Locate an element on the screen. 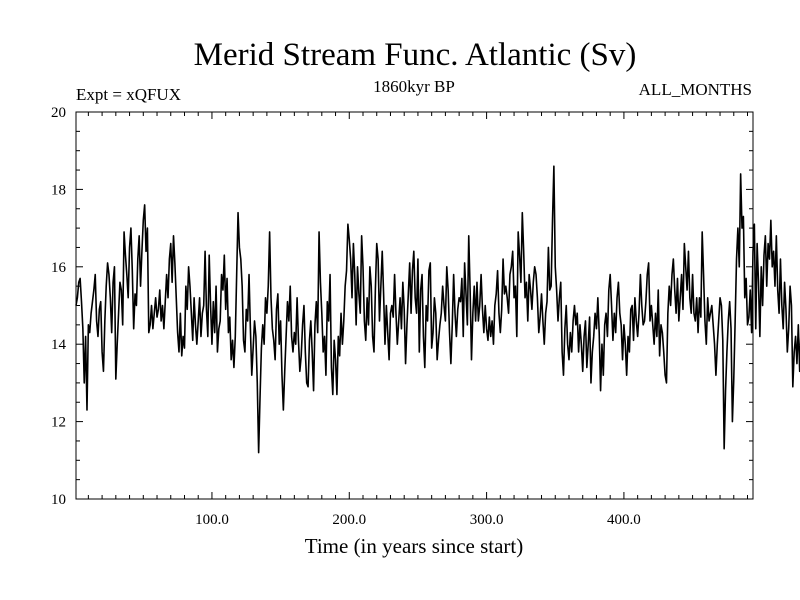 The image size is (800, 600). y-tick-label: 18 is located at coordinates (58, 190).